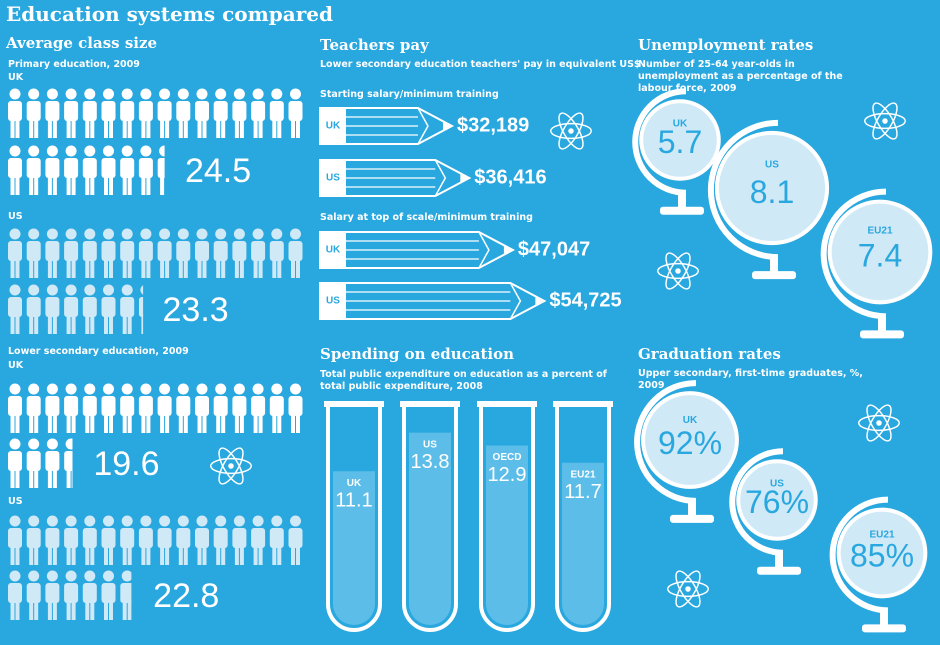 The height and width of the screenshot is (645, 940). Describe the element at coordinates (881, 534) in the screenshot. I see `item-label: EU21` at that location.